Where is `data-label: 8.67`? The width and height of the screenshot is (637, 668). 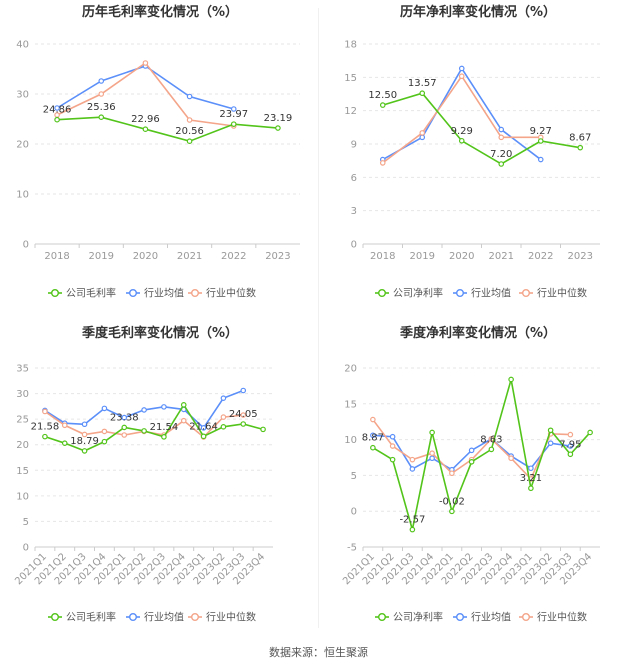 data-label: 8.67 is located at coordinates (580, 138).